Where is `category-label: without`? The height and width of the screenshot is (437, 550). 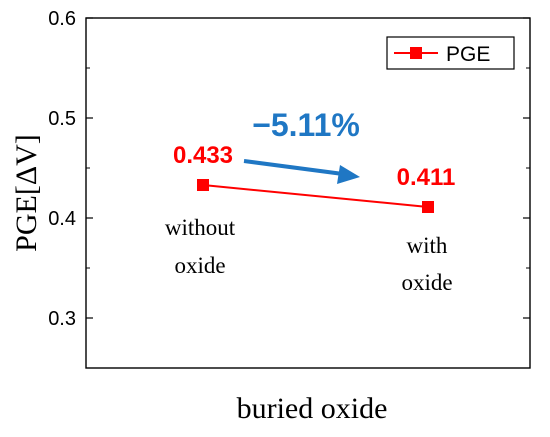
category-label: without is located at coordinates (200, 227).